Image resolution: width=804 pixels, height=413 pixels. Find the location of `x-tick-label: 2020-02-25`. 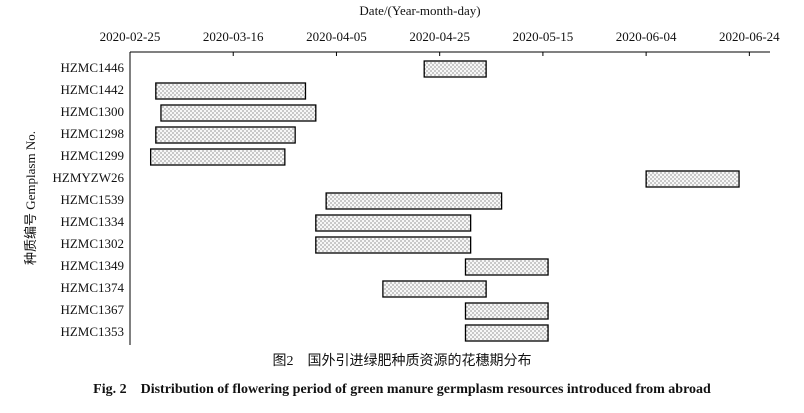

x-tick-label: 2020-02-25 is located at coordinates (130, 36).